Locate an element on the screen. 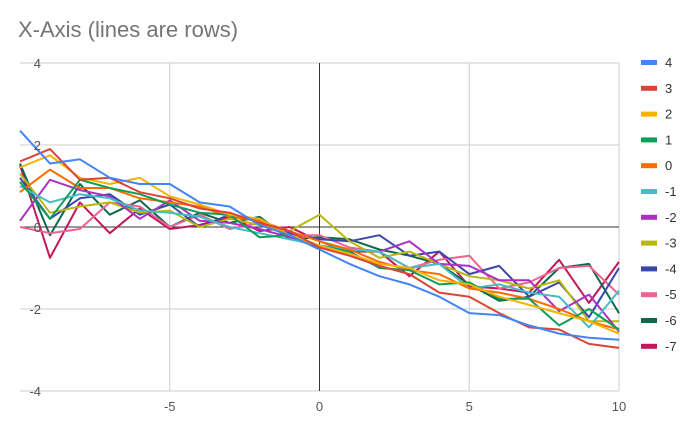  legend-item--5: -5 is located at coordinates (659, 294).